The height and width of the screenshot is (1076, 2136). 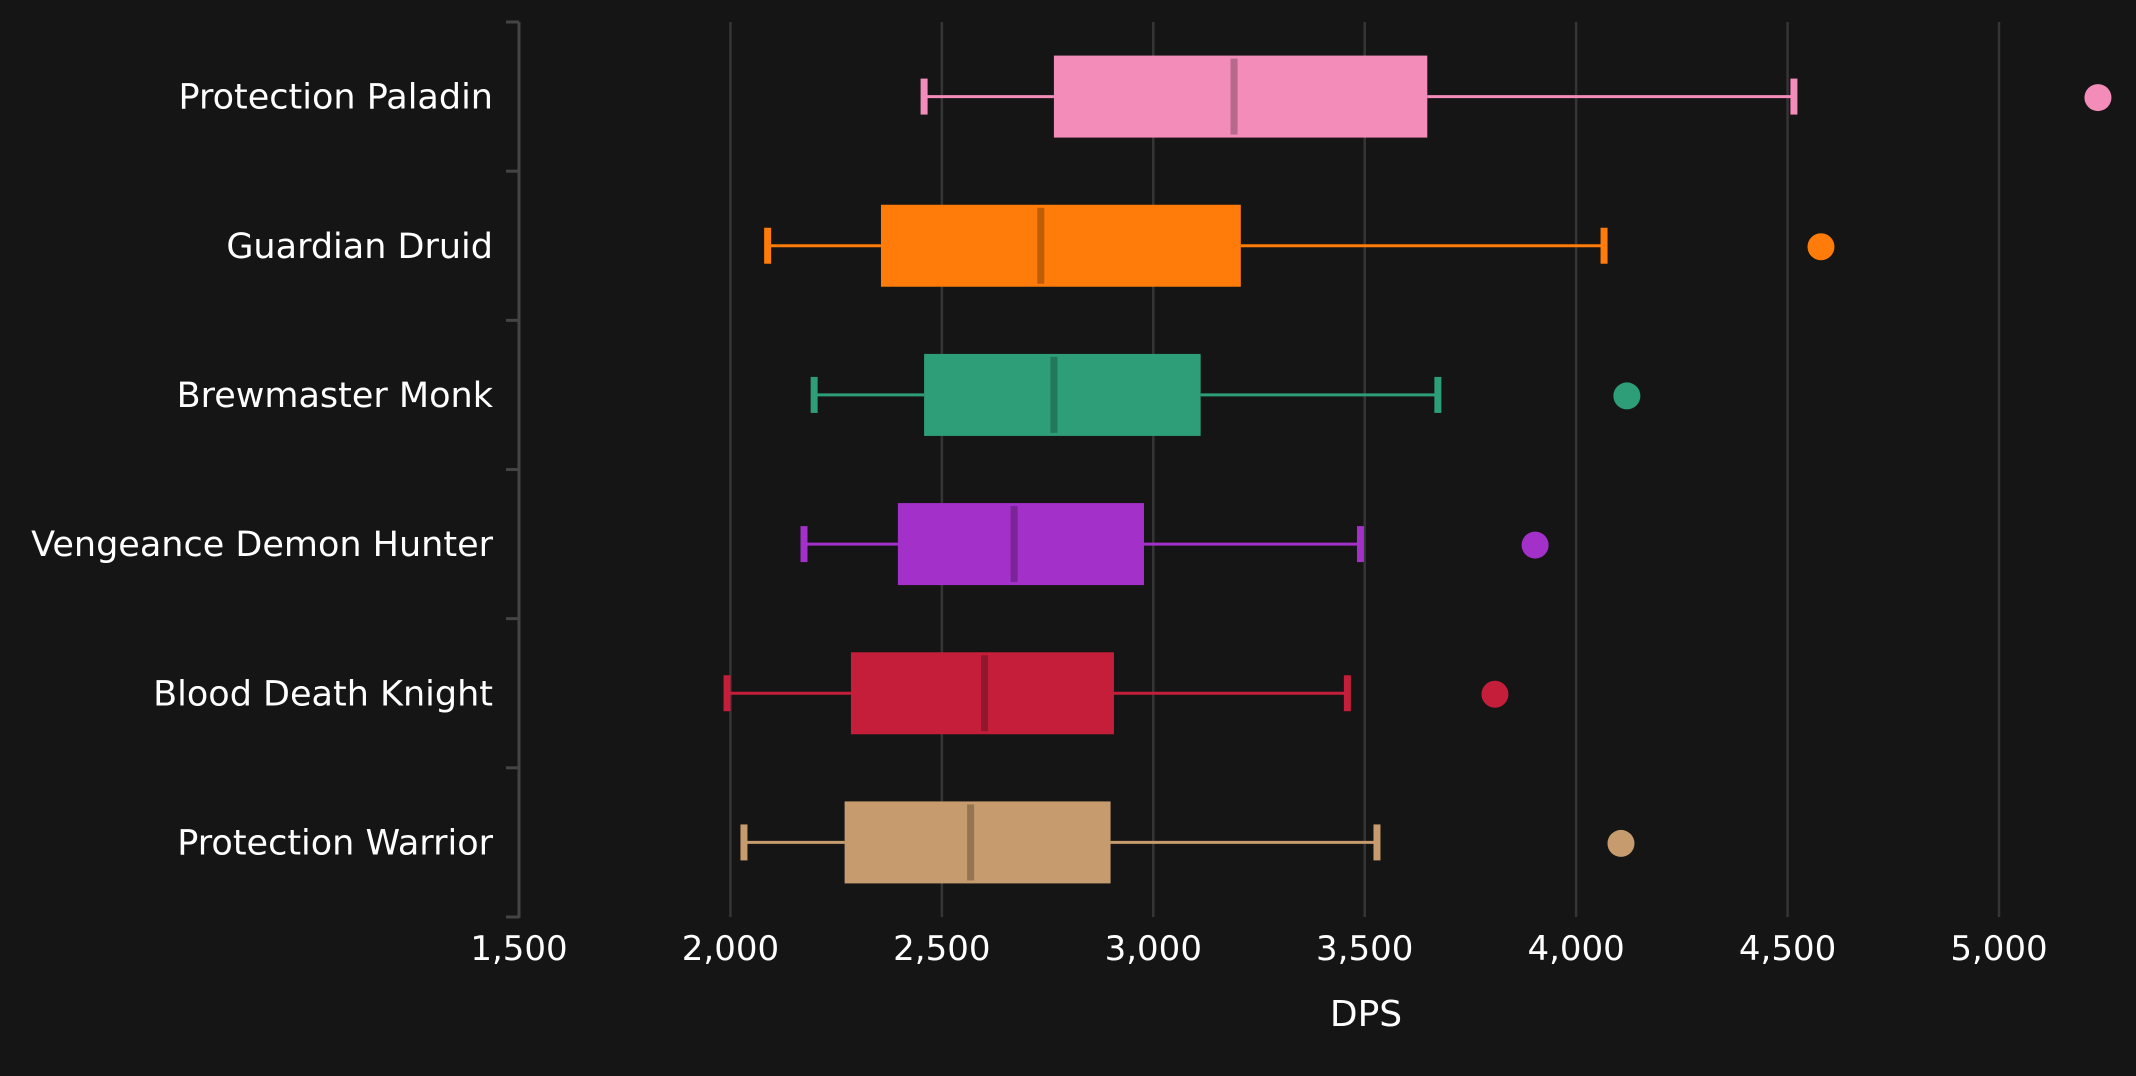 I want to click on category-label: Brewmaster Monk, so click(x=335, y=396).